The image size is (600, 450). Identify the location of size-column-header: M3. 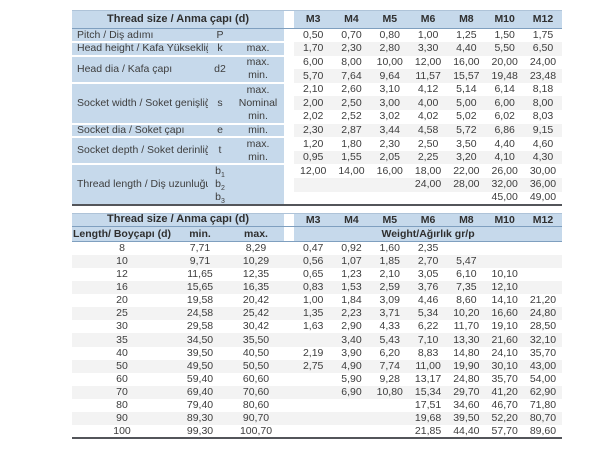
(313, 220).